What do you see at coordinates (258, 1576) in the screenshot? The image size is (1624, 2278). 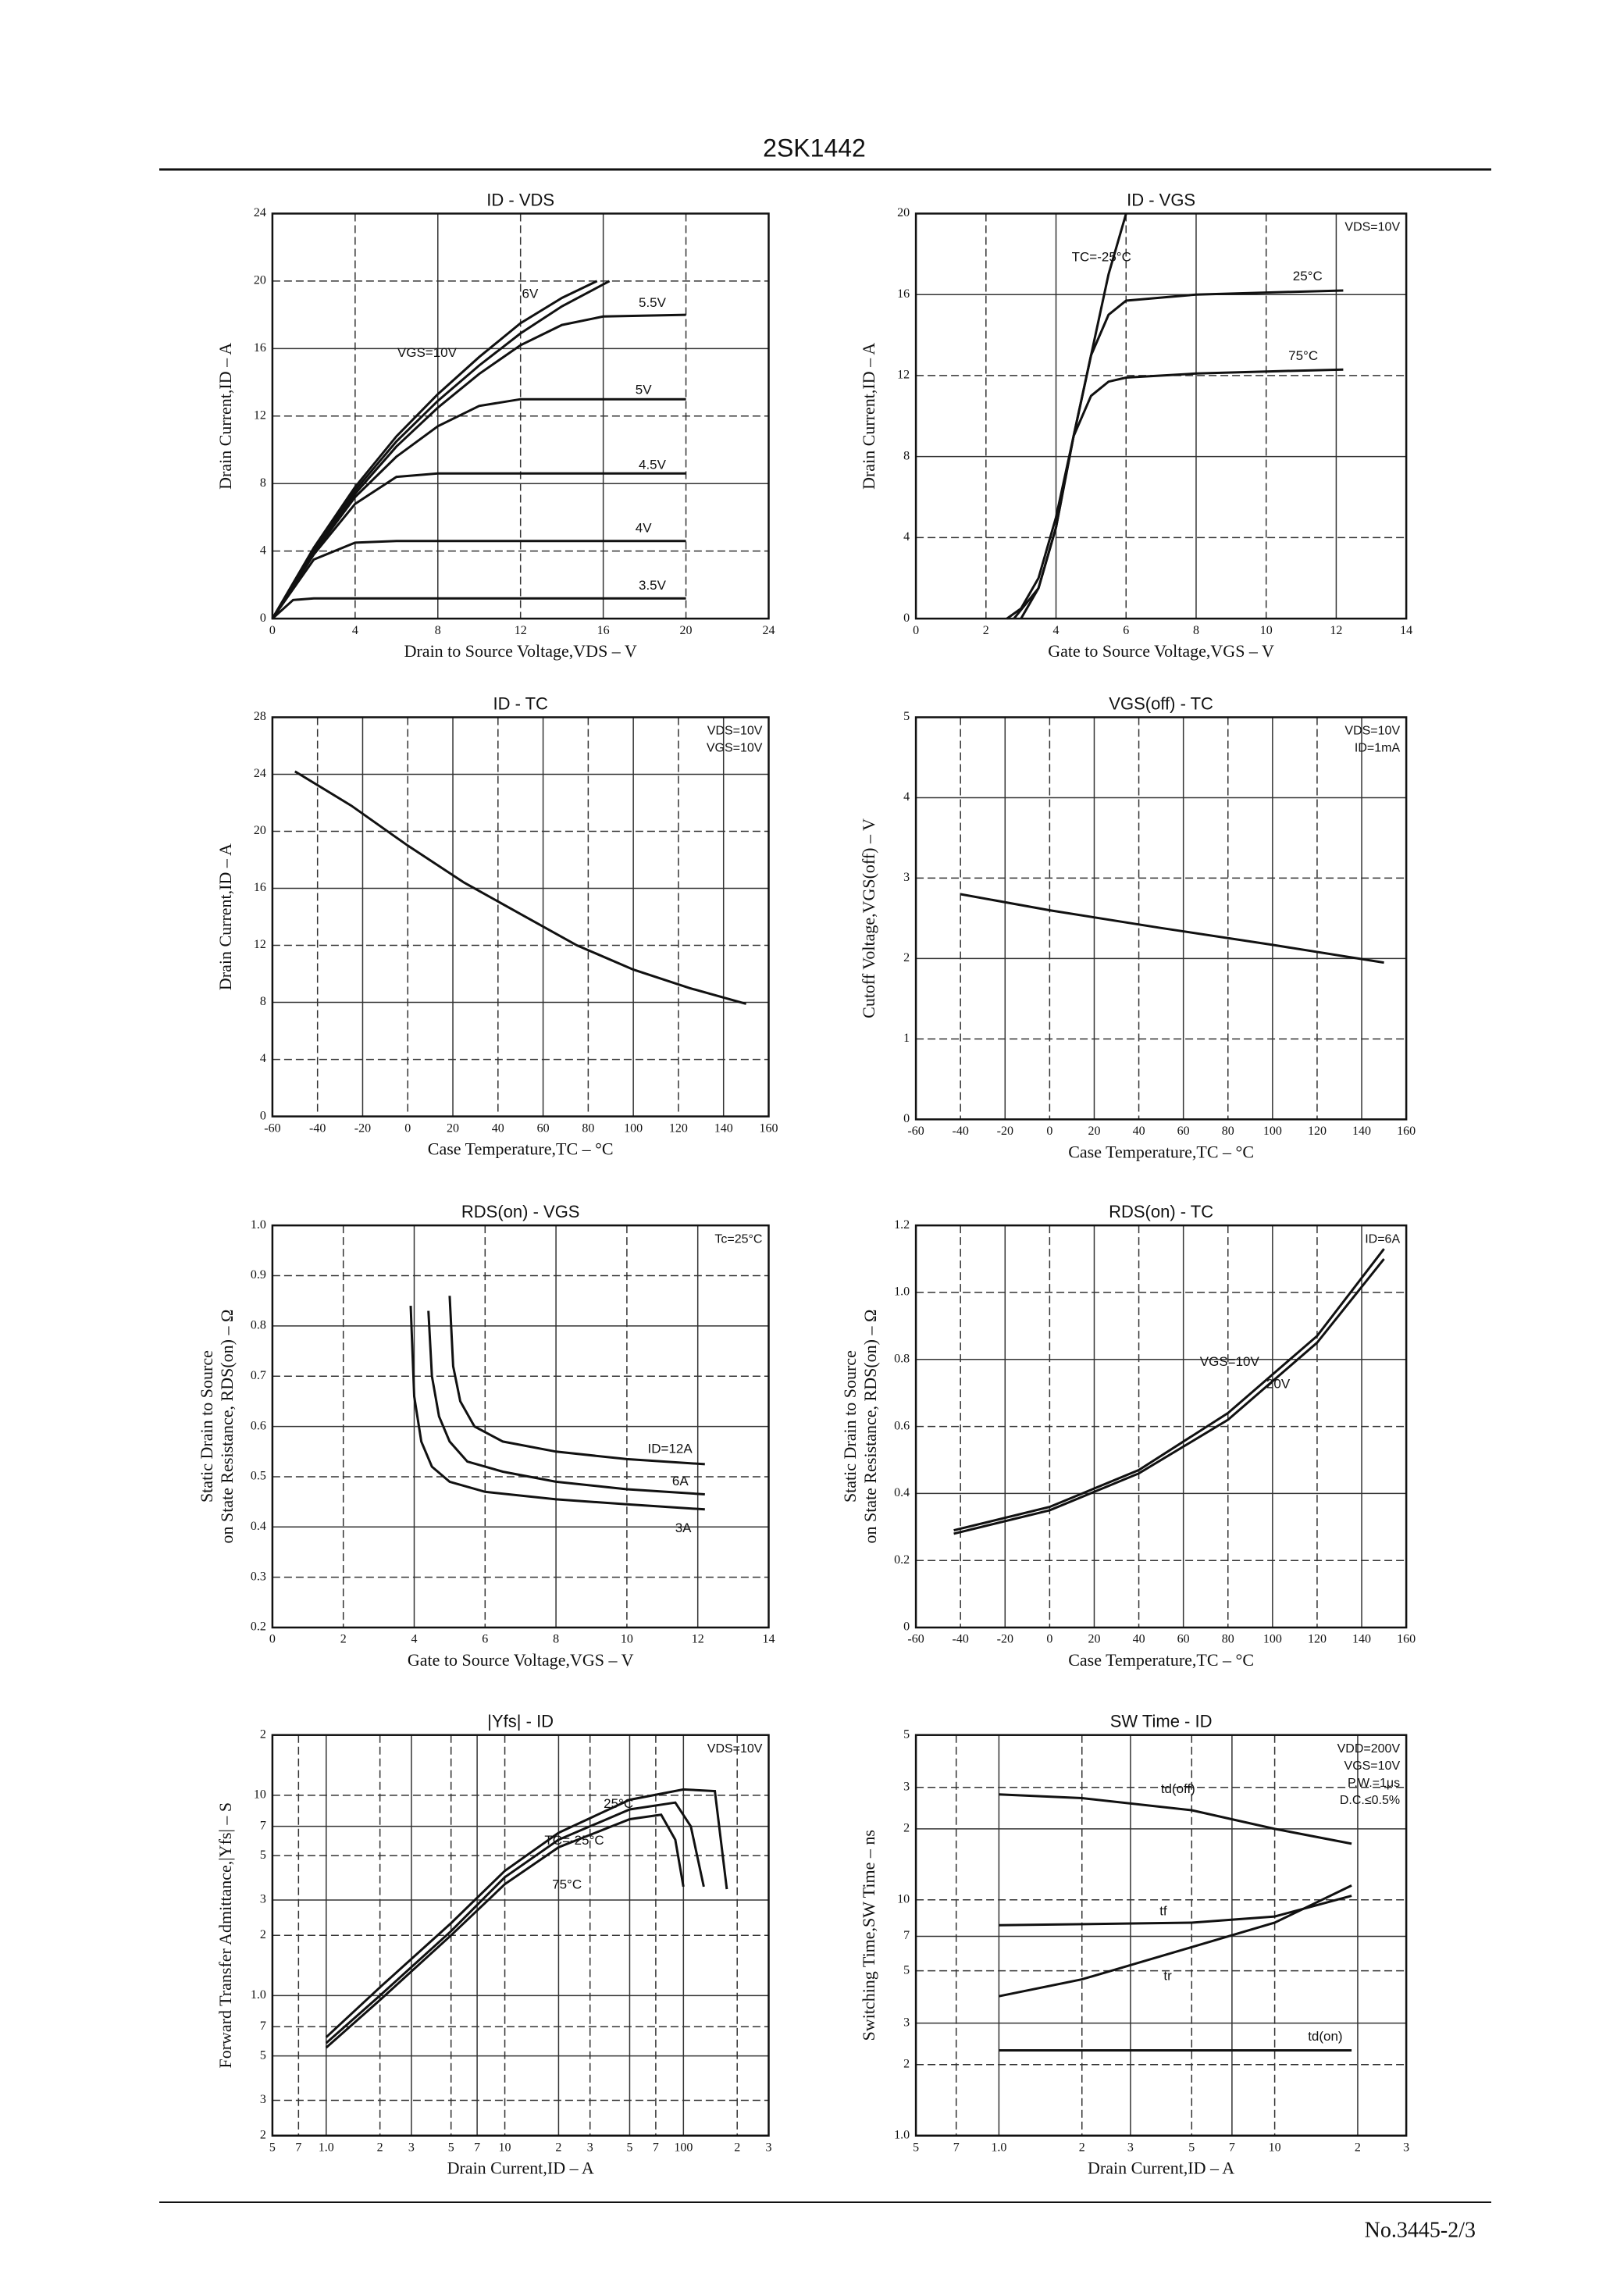 I see `y-tick-label: 0.3` at bounding box center [258, 1576].